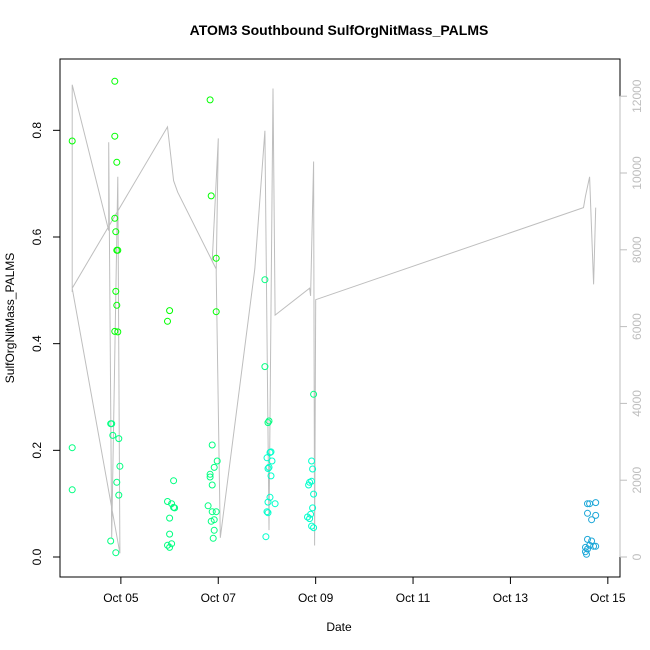 The height and width of the screenshot is (650, 650). What do you see at coordinates (637, 173) in the screenshot?
I see `y2-tick-label: 10000` at bounding box center [637, 173].